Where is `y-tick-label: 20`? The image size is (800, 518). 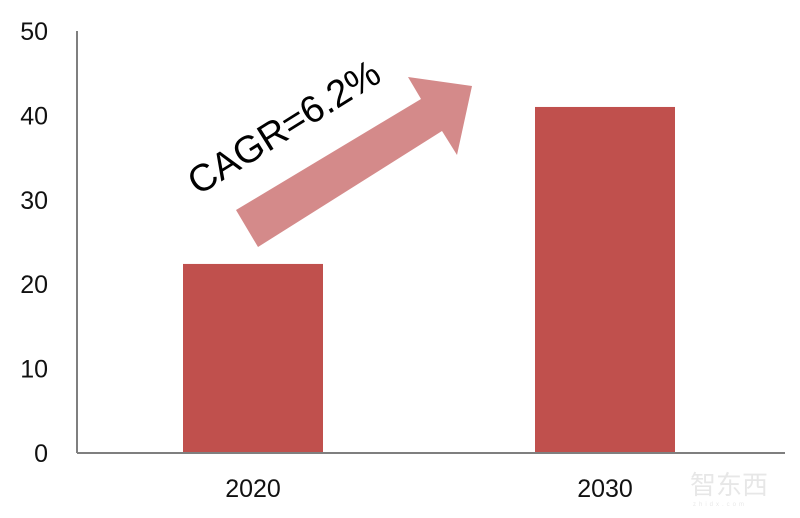 y-tick-label: 20 is located at coordinates (34, 285).